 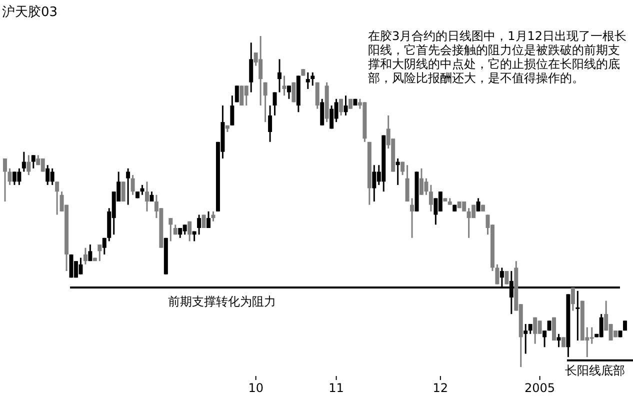 What do you see at coordinates (30, 12) in the screenshot?
I see `title: 沪天胶03` at bounding box center [30, 12].